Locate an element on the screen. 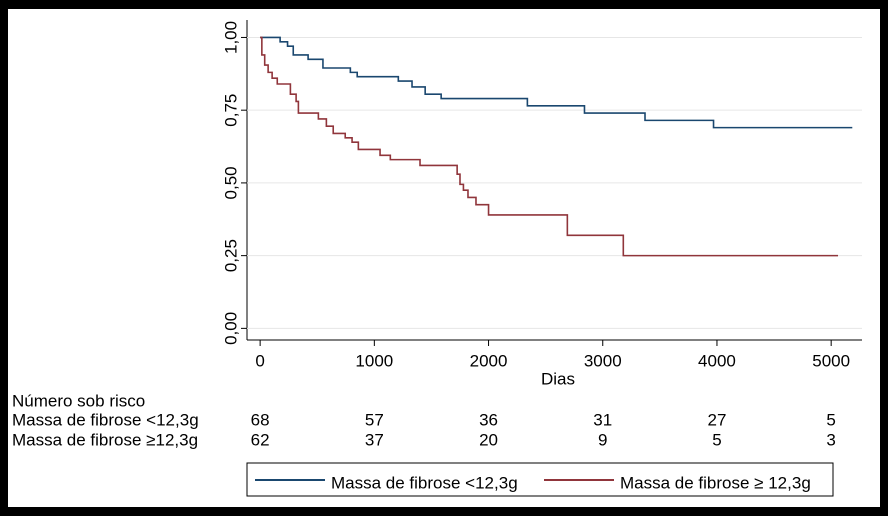 The height and width of the screenshot is (516, 888). risk-value: 62 is located at coordinates (260, 439).